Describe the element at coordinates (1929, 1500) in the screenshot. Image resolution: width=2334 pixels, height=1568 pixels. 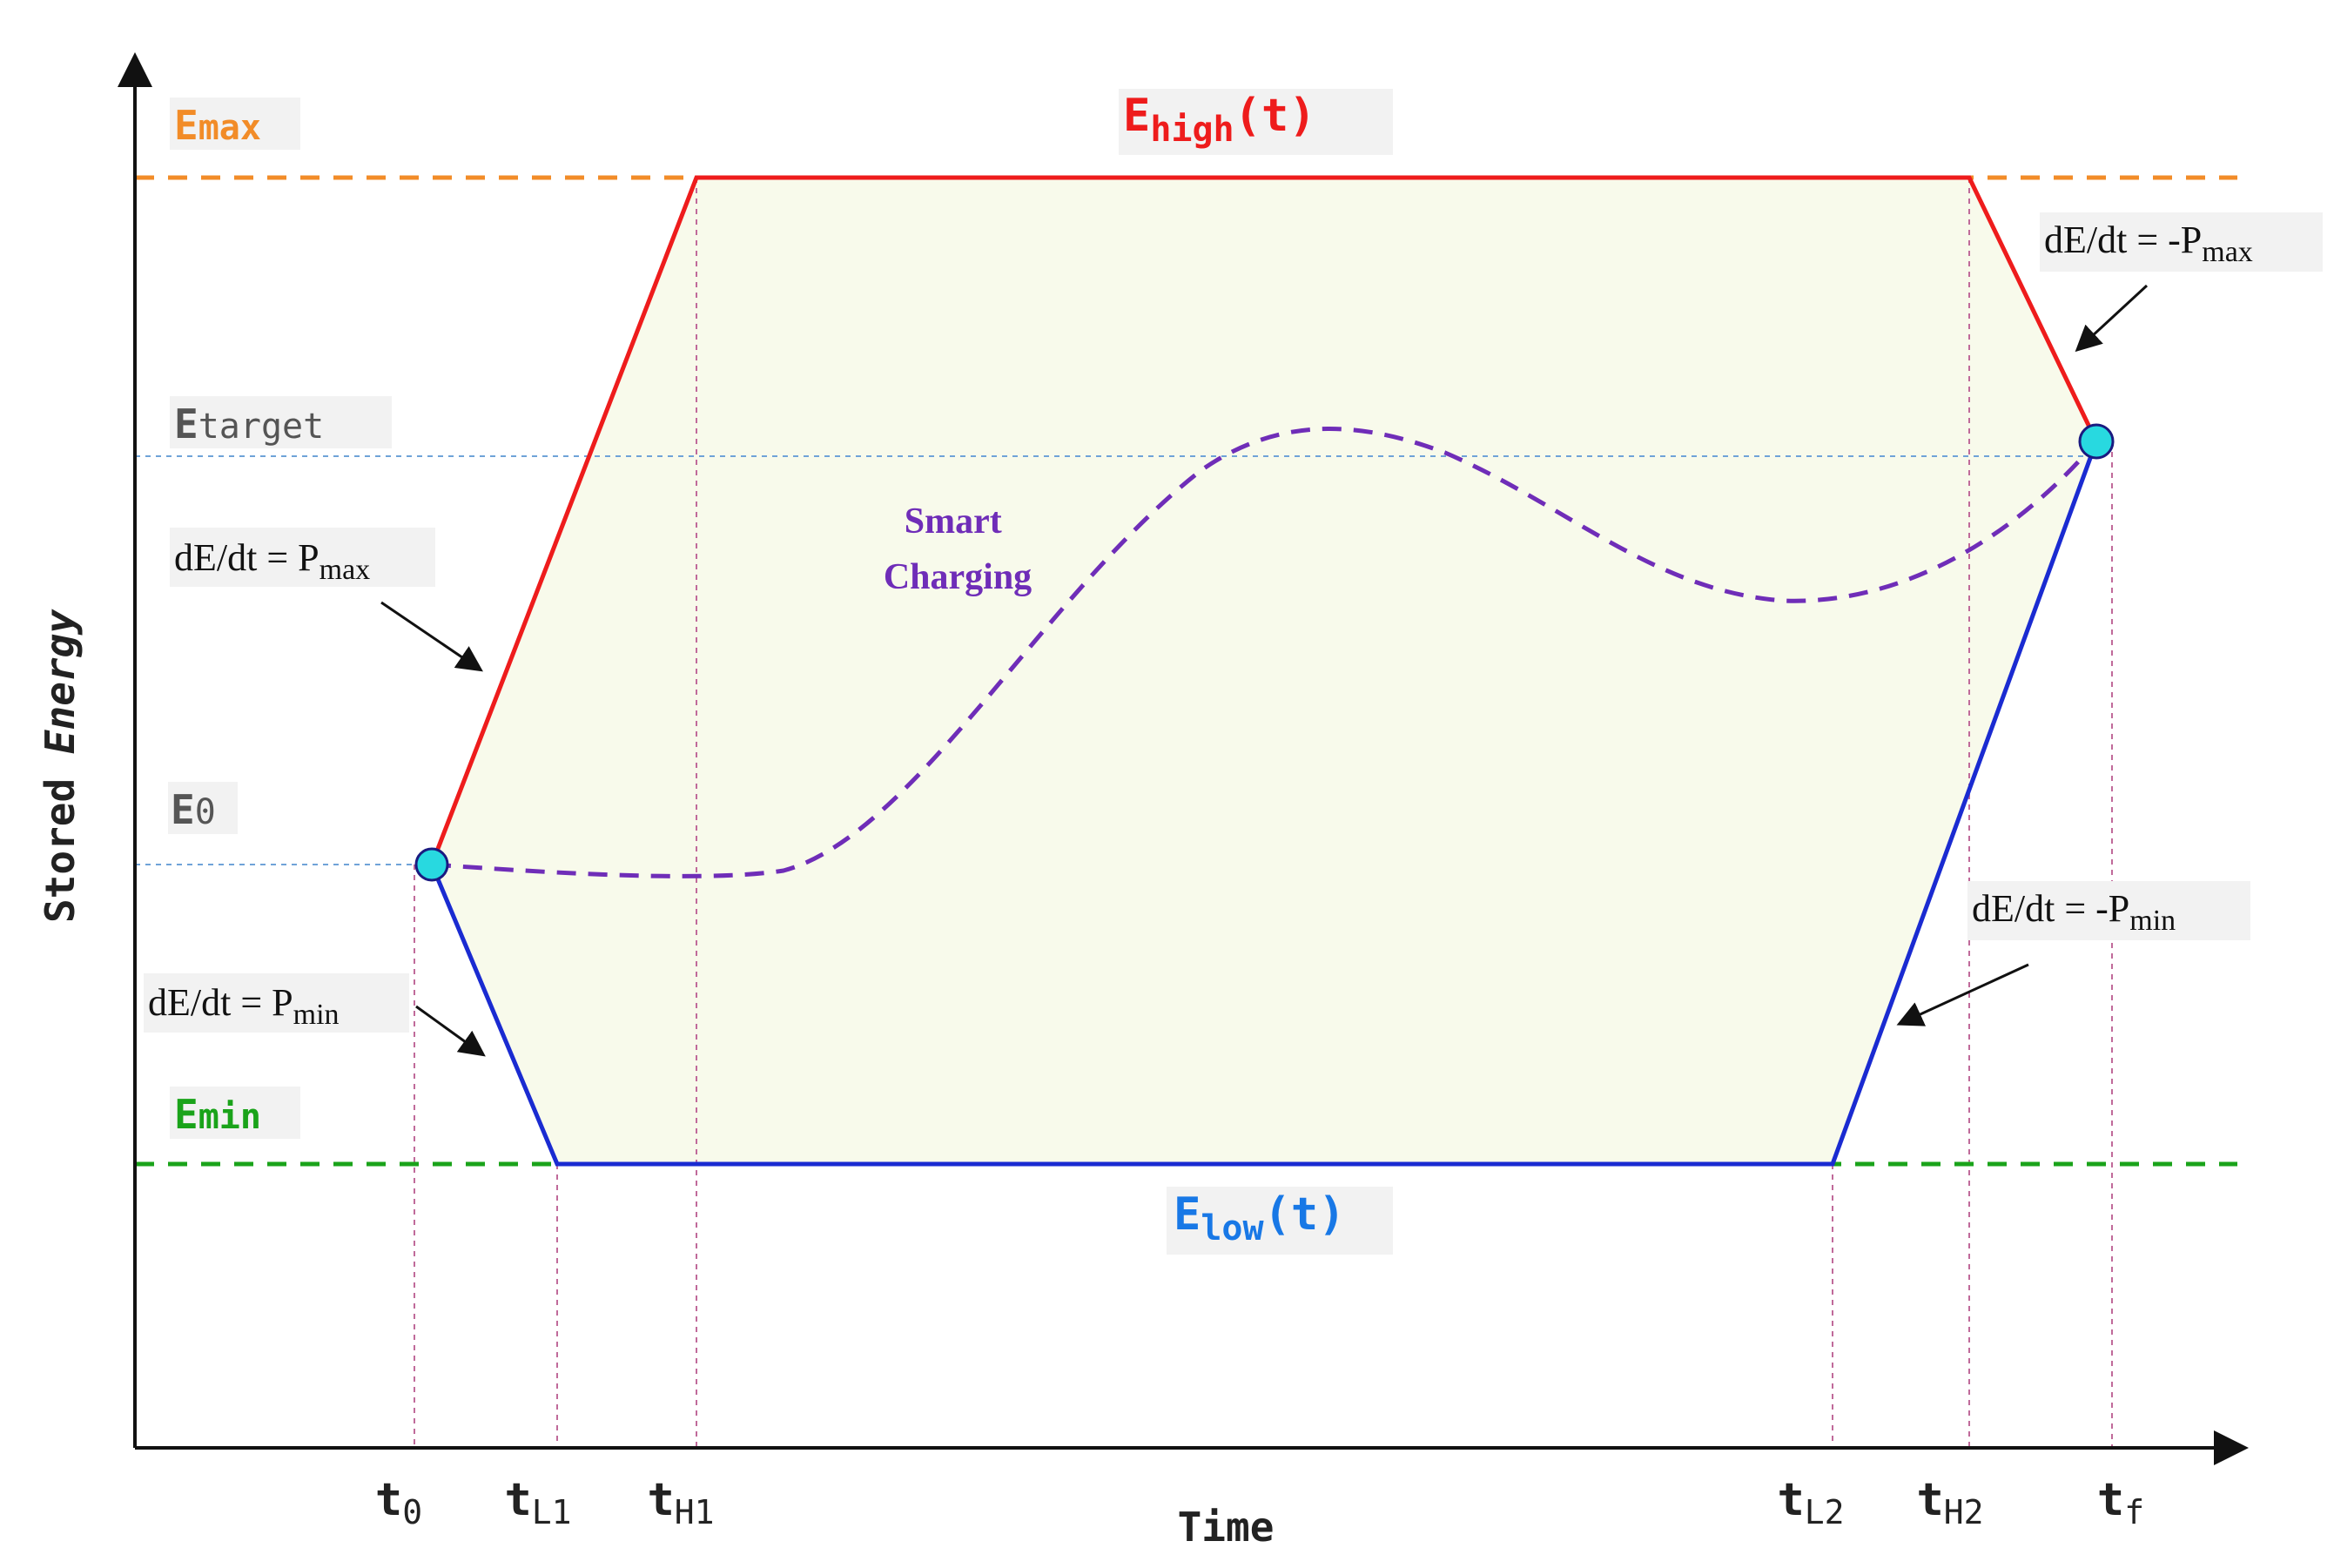
I see `tick-tH2-base: t` at that location.